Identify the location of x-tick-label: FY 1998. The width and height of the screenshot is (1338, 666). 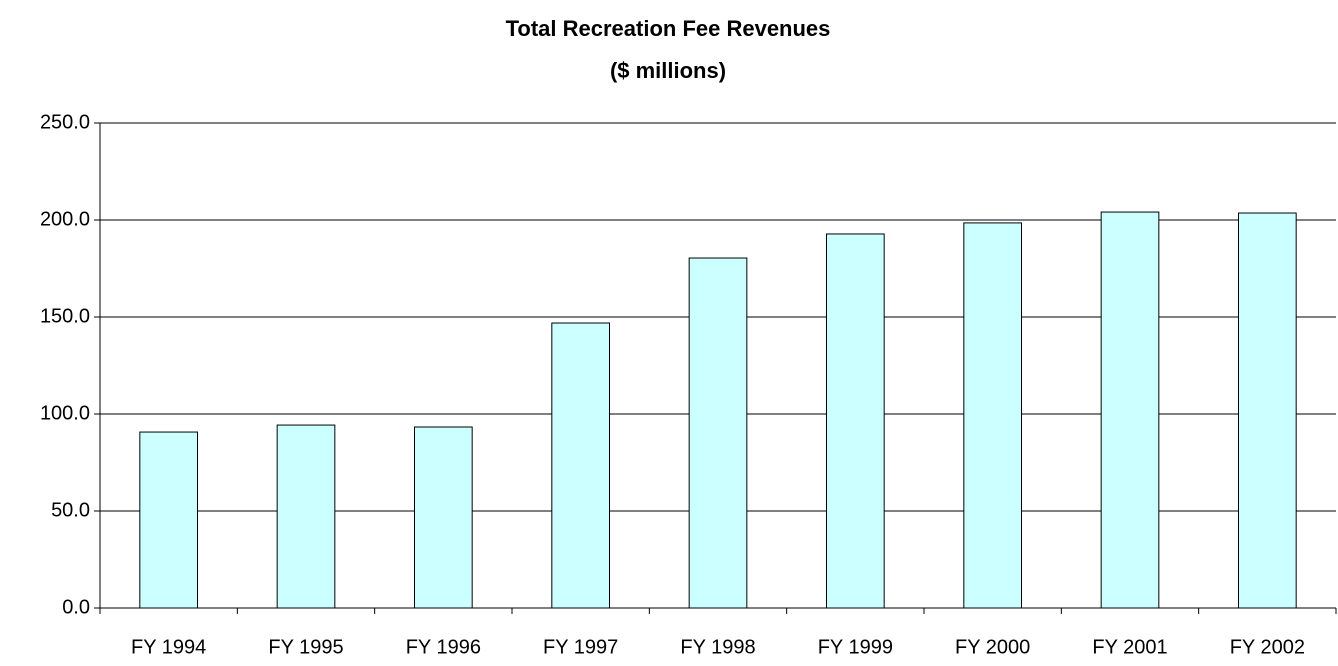
(717, 647).